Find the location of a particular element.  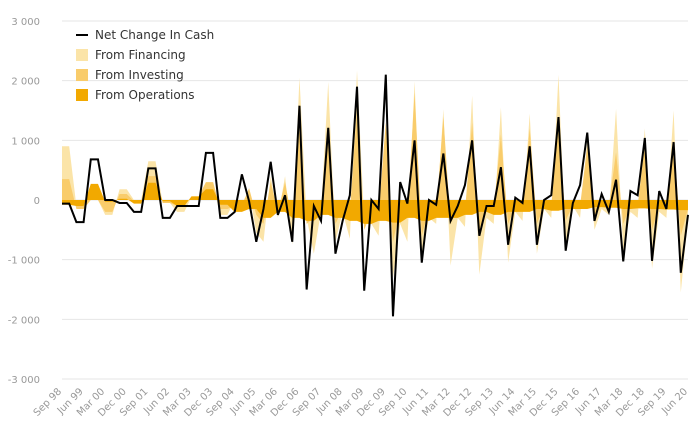

legend-item: From Investing is located at coordinates (130, 75).